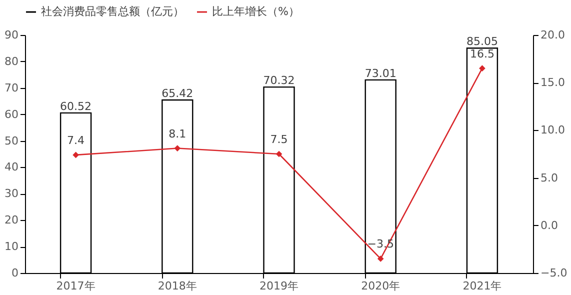 Image resolution: width=571 pixels, height=295 pixels. I want to click on data-label: 7.4, so click(76, 140).